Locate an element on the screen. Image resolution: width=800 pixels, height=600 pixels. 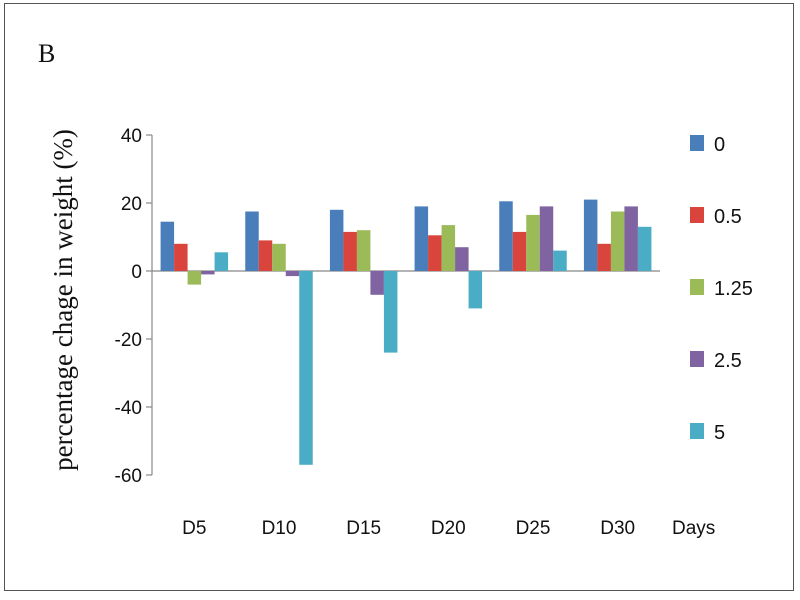
y-axis-label: percentage chage in weight (%) is located at coordinates (63, 300).